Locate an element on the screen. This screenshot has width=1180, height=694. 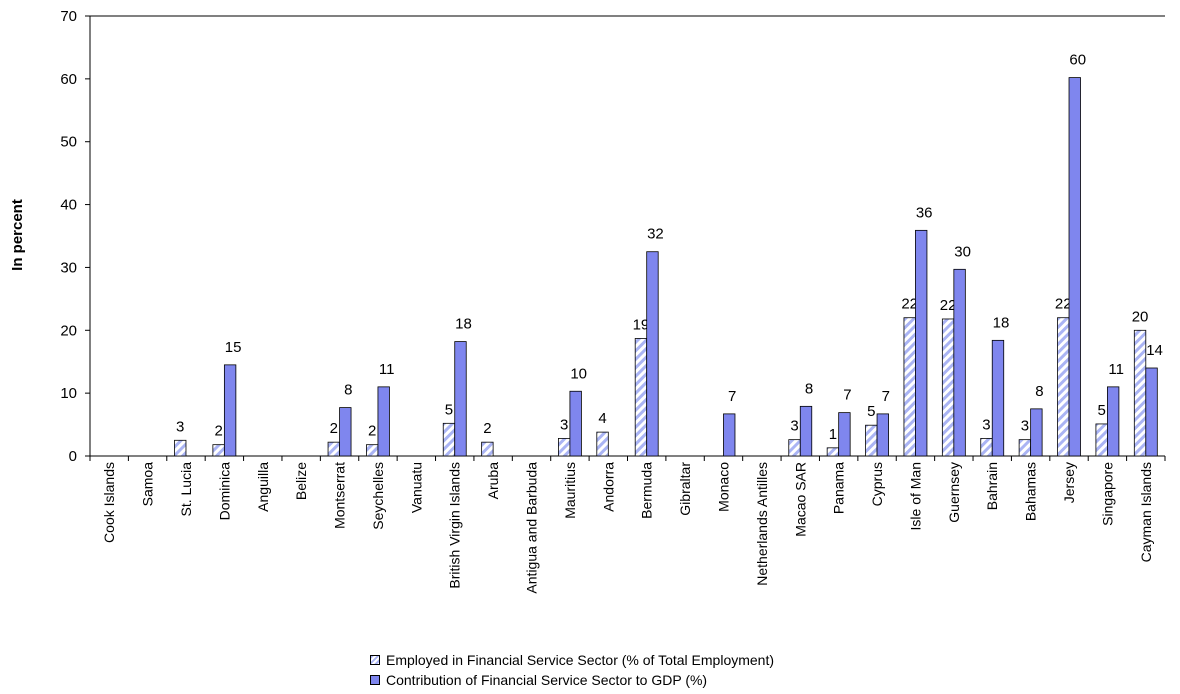
y-tick-label: 20 is located at coordinates (68, 330).